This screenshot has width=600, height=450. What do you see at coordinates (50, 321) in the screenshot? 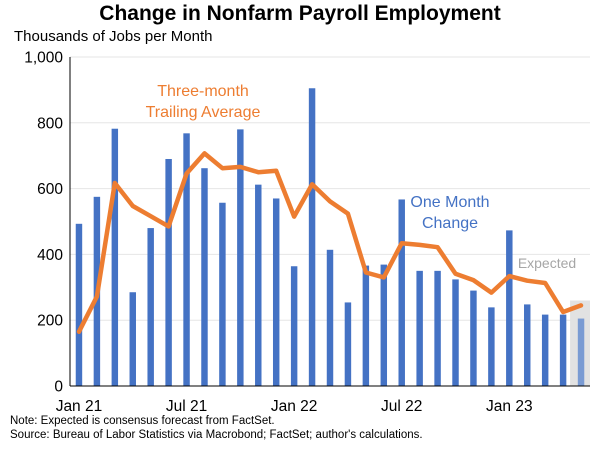
I see `y-tick-label: 200` at bounding box center [50, 321].